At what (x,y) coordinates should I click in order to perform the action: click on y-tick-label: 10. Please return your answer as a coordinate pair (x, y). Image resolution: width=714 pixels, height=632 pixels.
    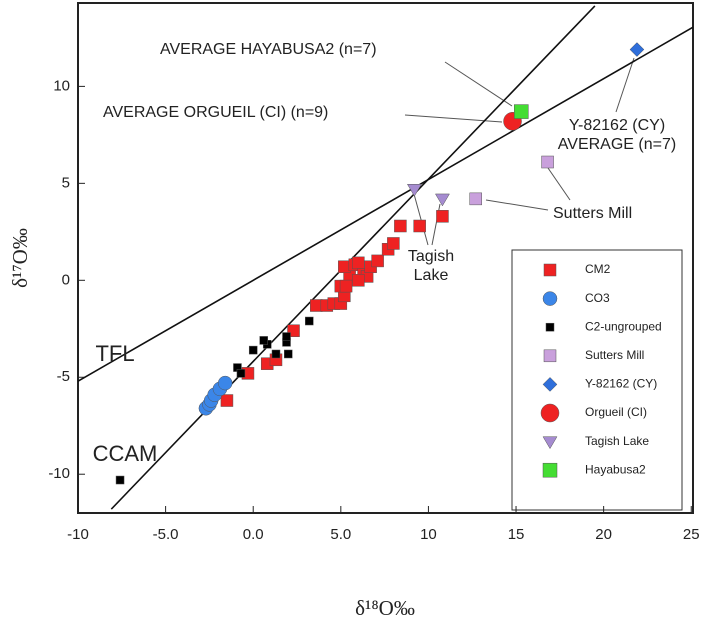
    Looking at the image, I should click on (61, 85).